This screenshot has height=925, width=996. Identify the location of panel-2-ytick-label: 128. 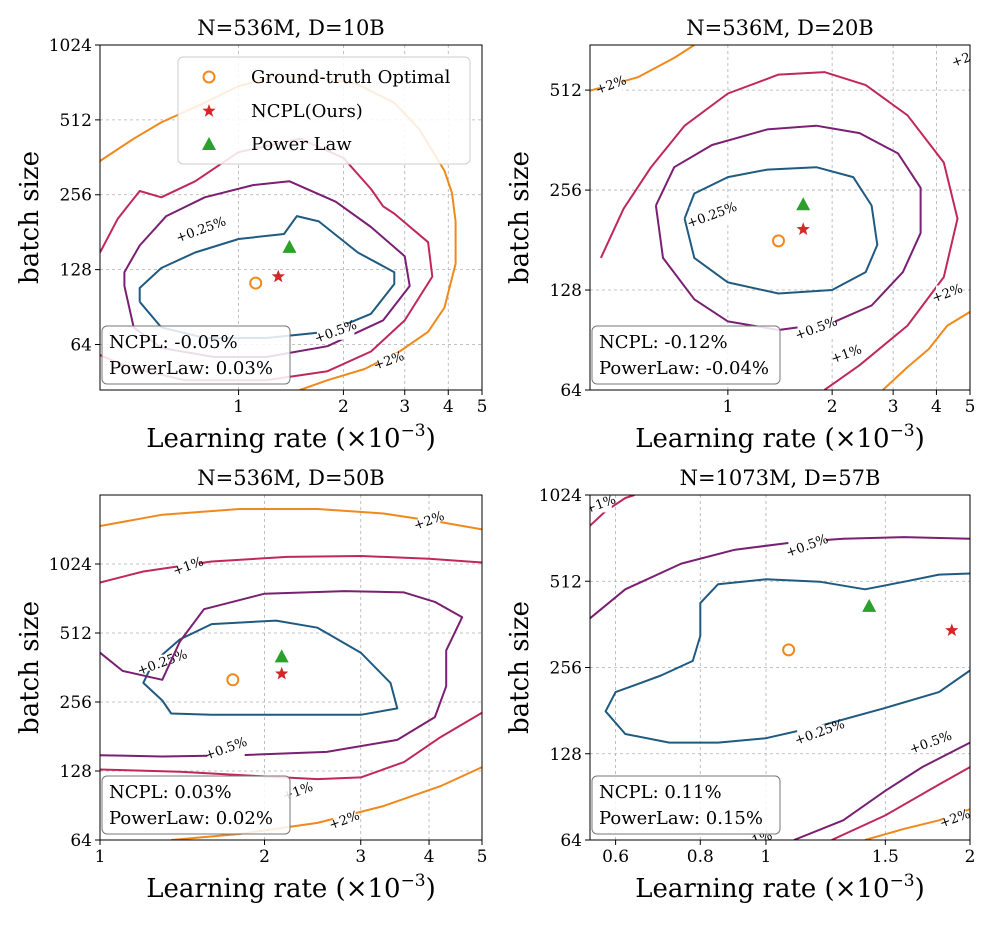
(566, 291).